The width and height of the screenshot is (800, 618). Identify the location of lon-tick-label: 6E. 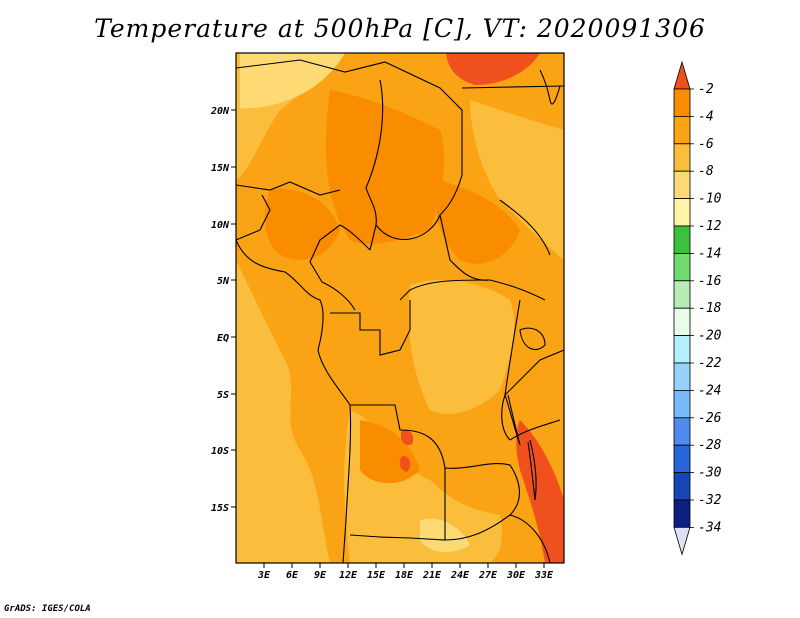
(292, 575).